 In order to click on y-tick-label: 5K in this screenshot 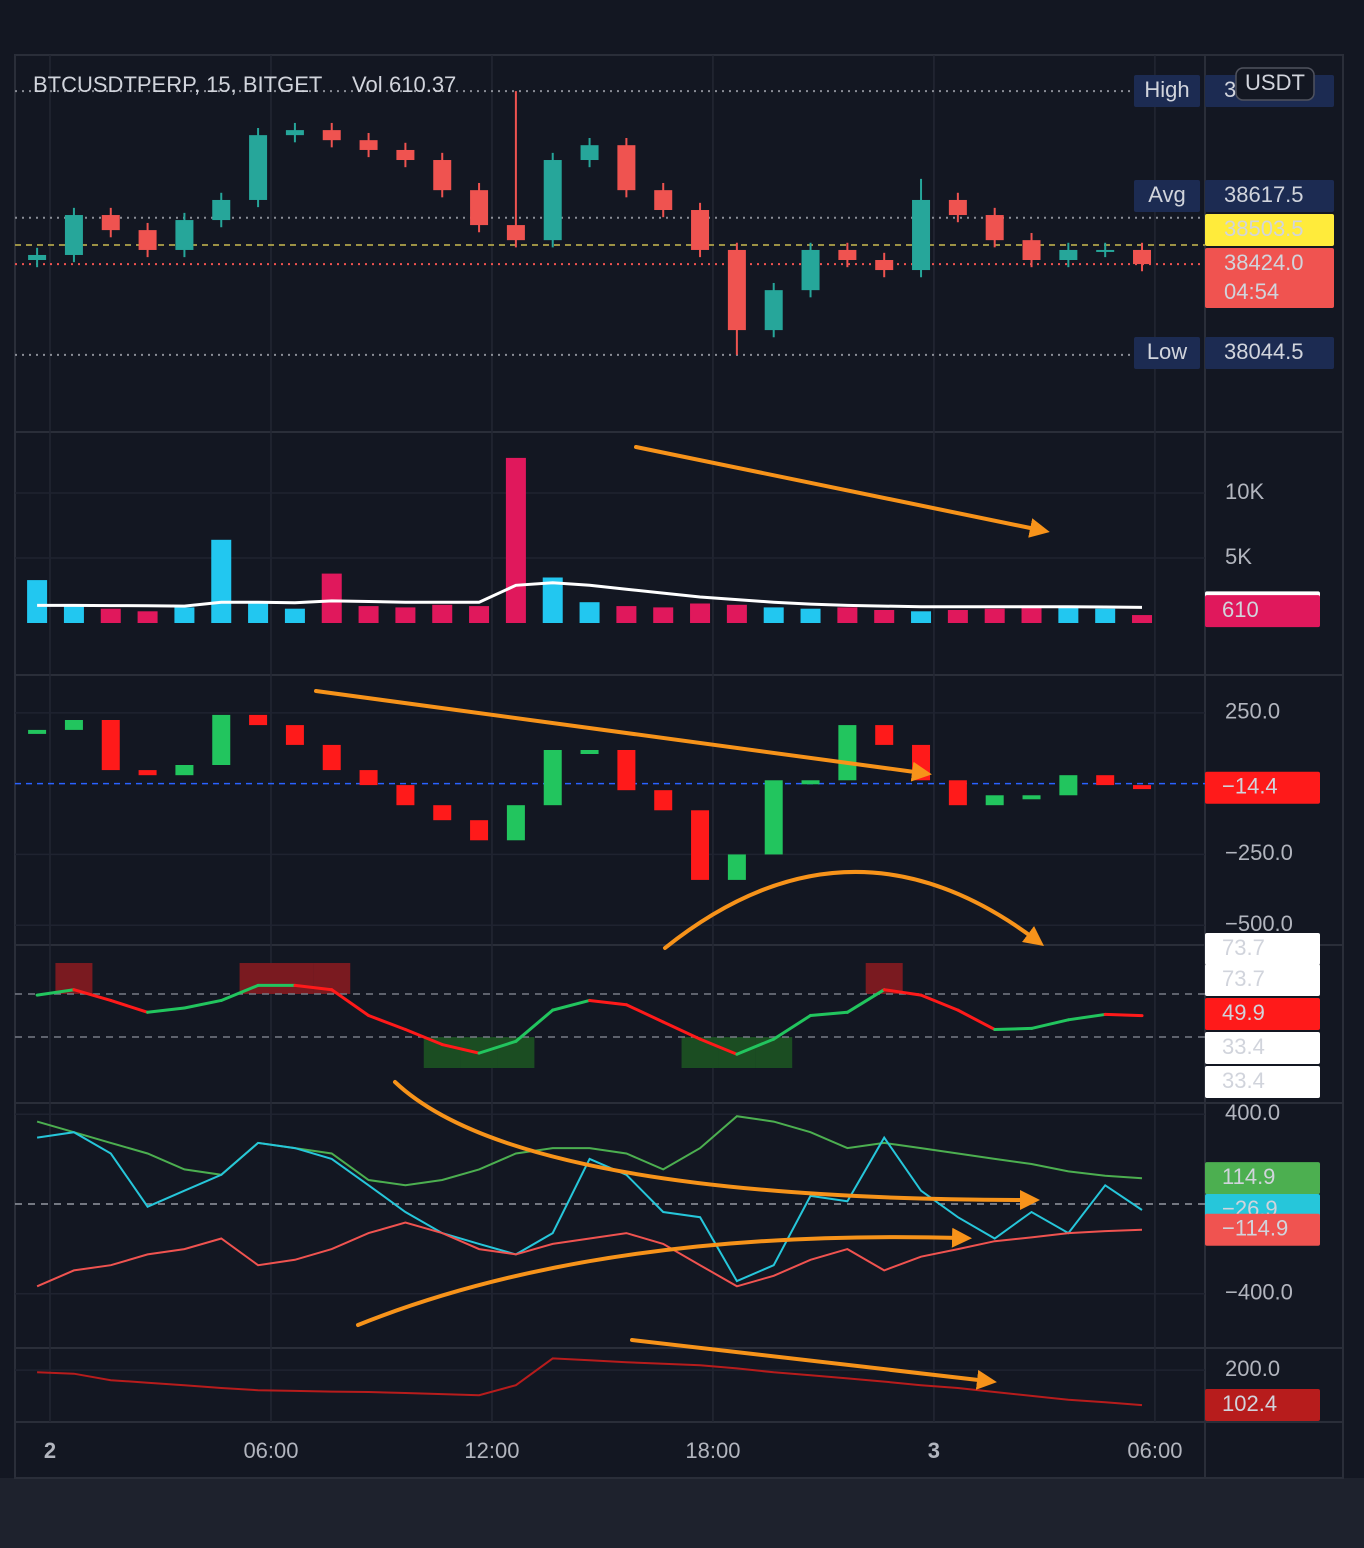, I will do `click(1238, 556)`.